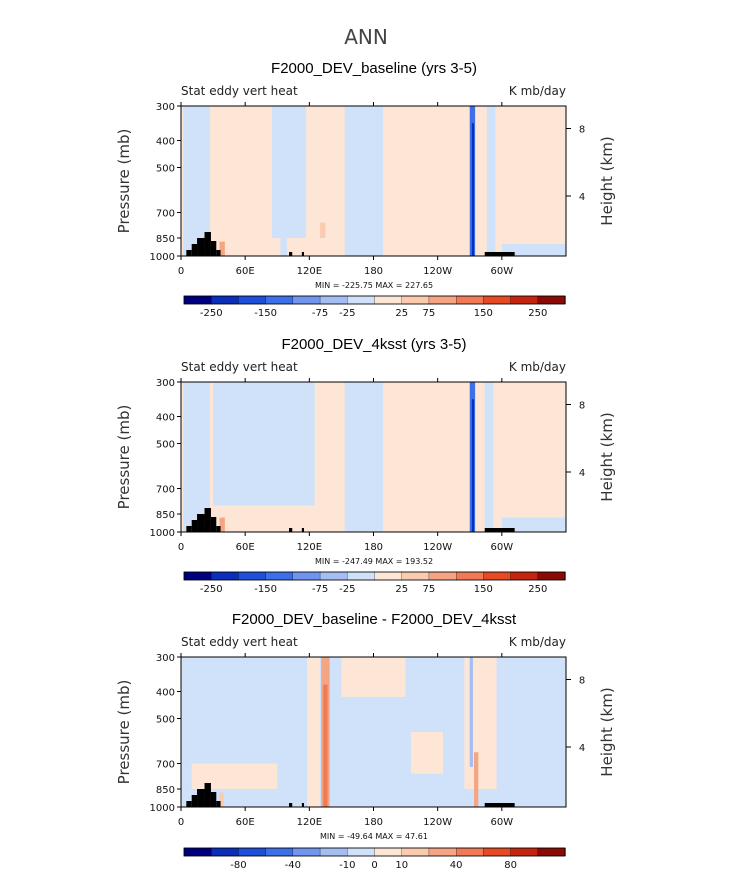 The width and height of the screenshot is (733, 872). I want to click on min-max-label: MIN = -247.49 MAX = 193.52, so click(374, 561).